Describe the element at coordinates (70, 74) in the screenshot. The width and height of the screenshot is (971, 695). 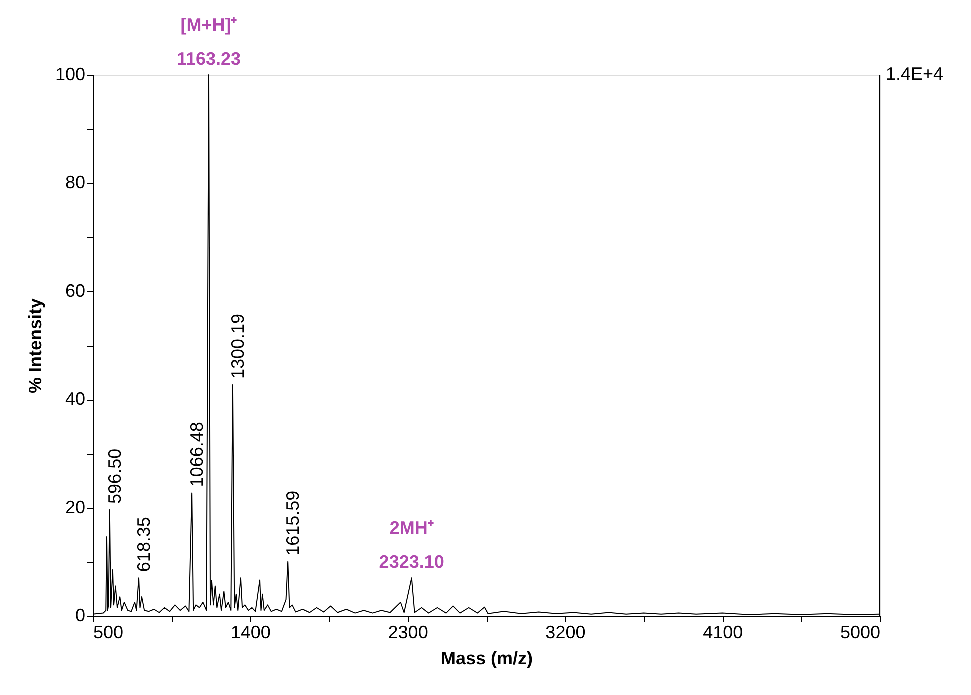
I see `y-tick-label: 100` at that location.